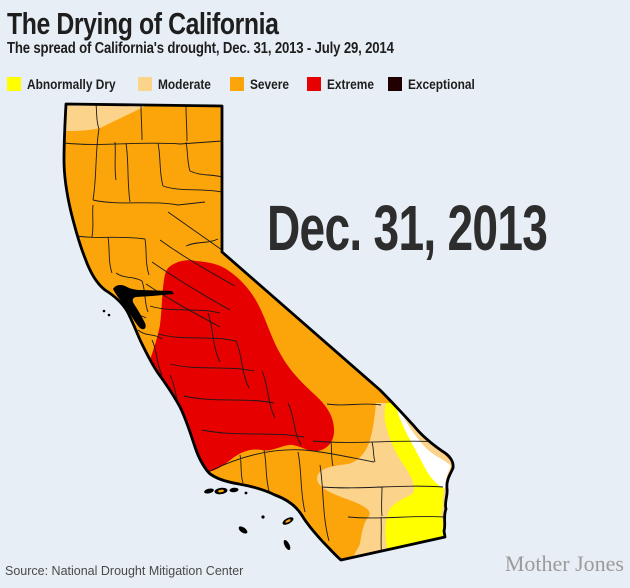 Image resolution: width=630 pixels, height=588 pixels. What do you see at coordinates (237, 84) in the screenshot?
I see `legend-swatch-severe` at bounding box center [237, 84].